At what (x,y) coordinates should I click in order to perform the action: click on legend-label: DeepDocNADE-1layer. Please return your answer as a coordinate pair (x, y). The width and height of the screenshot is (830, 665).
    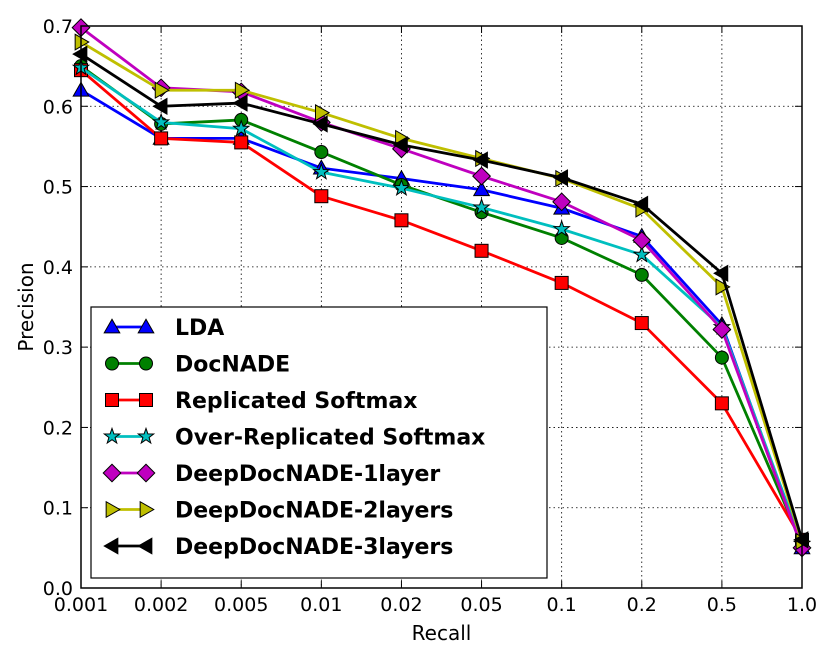
    Looking at the image, I should click on (307, 474).